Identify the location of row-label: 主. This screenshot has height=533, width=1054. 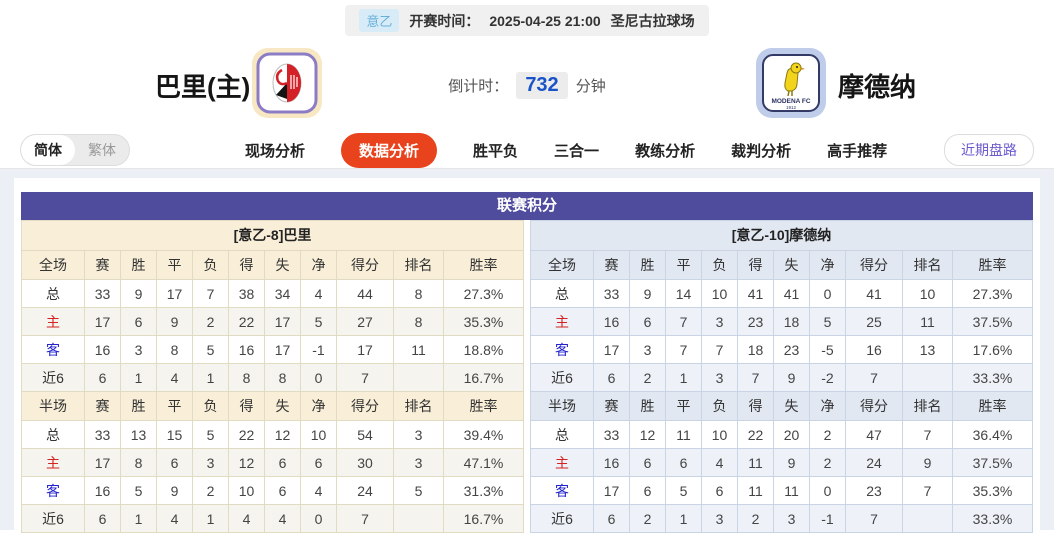
(562, 462).